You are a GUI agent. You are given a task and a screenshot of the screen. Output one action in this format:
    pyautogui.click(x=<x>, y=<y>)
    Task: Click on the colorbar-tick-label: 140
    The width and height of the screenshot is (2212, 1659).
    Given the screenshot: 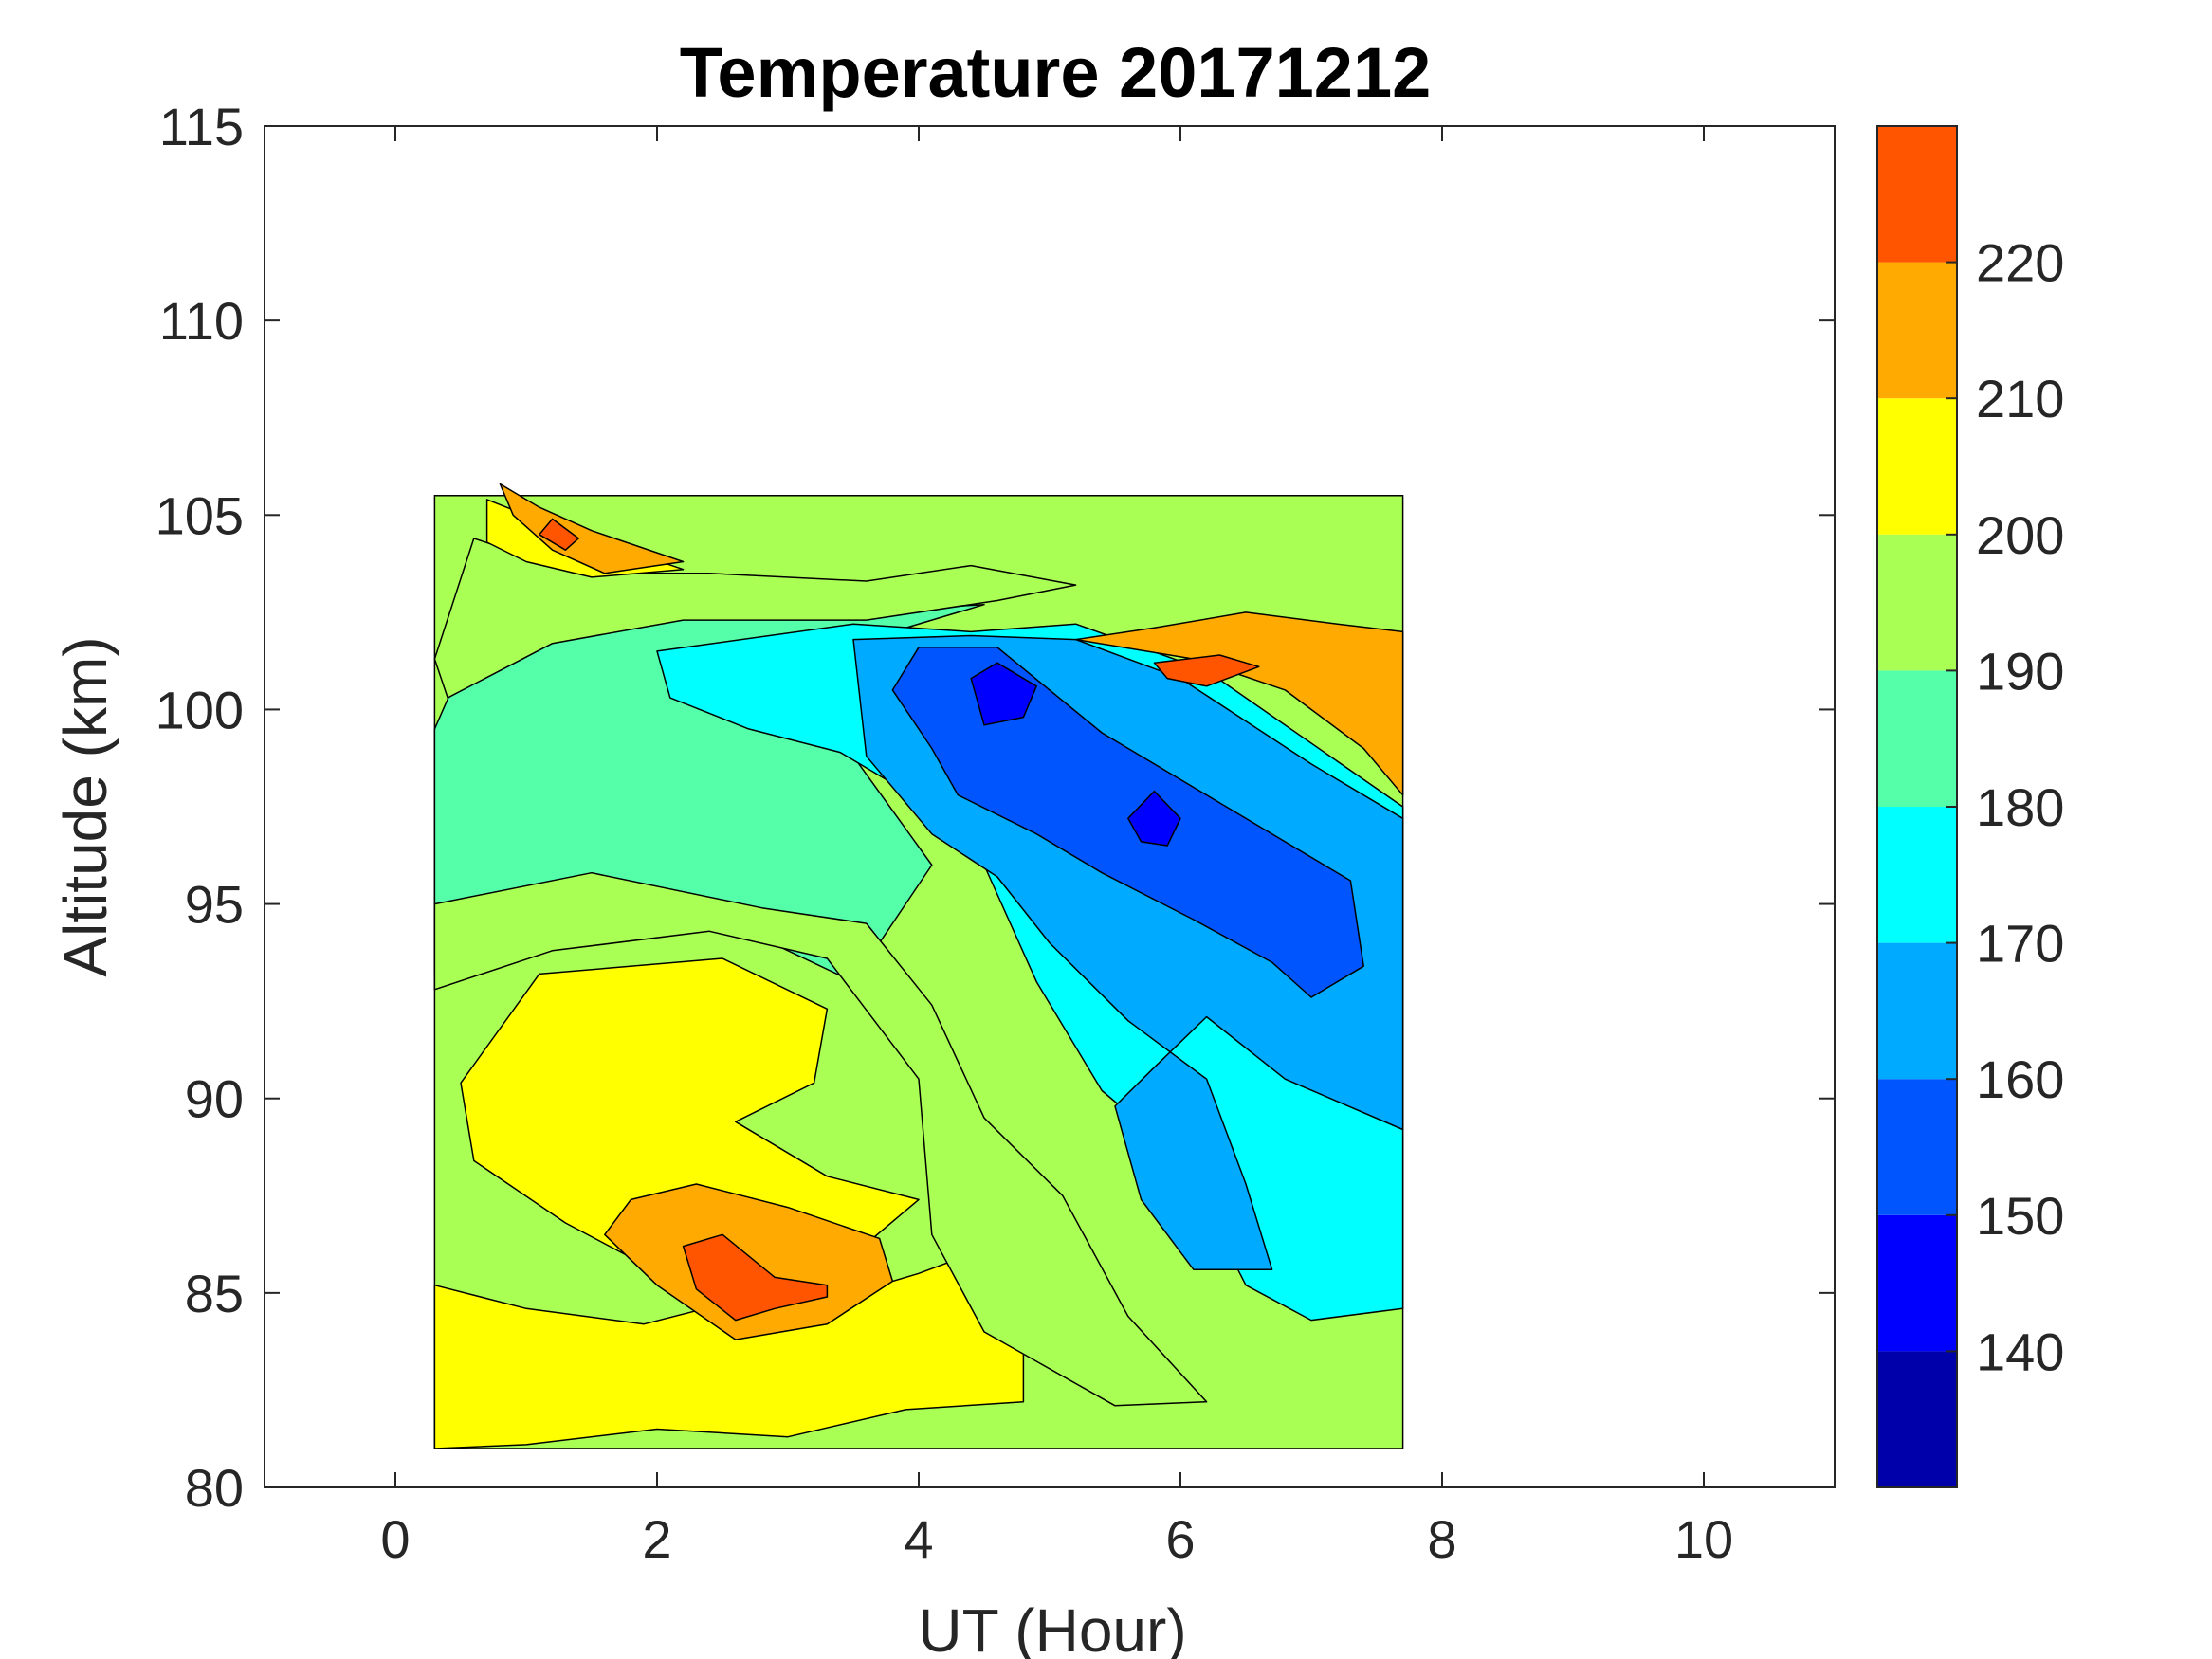 What is the action you would take?
    pyautogui.click(x=2020, y=1351)
    